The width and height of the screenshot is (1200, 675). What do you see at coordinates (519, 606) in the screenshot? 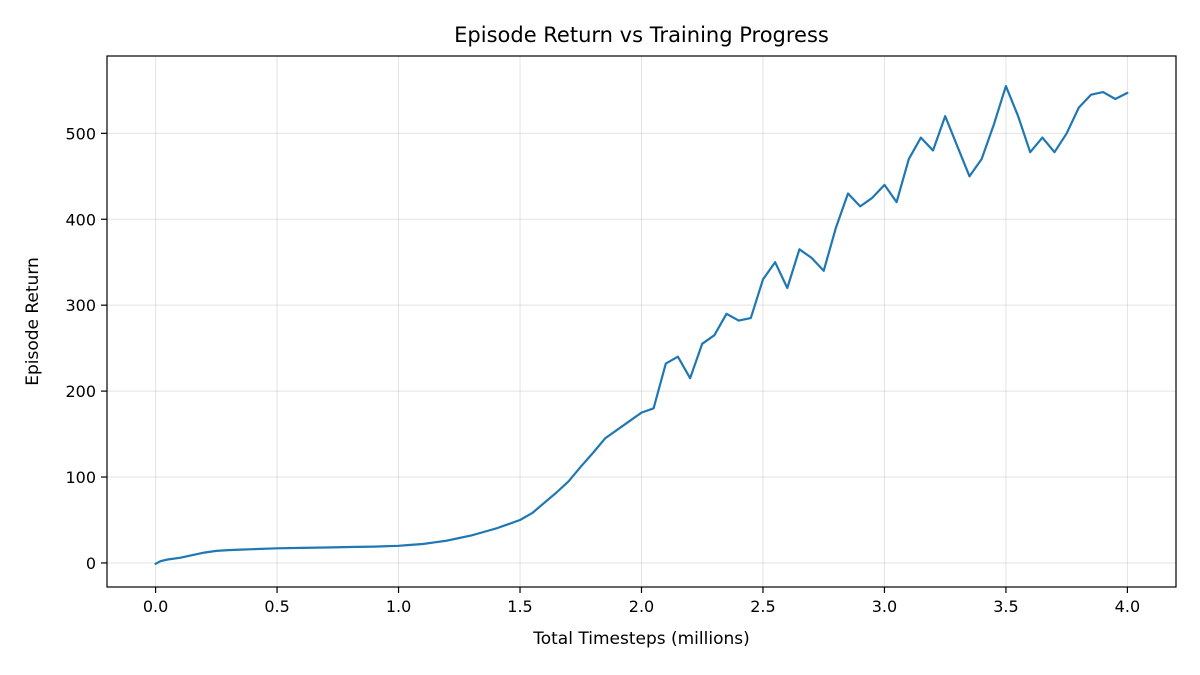
I see `x-tick-label: 1.5` at bounding box center [519, 606].